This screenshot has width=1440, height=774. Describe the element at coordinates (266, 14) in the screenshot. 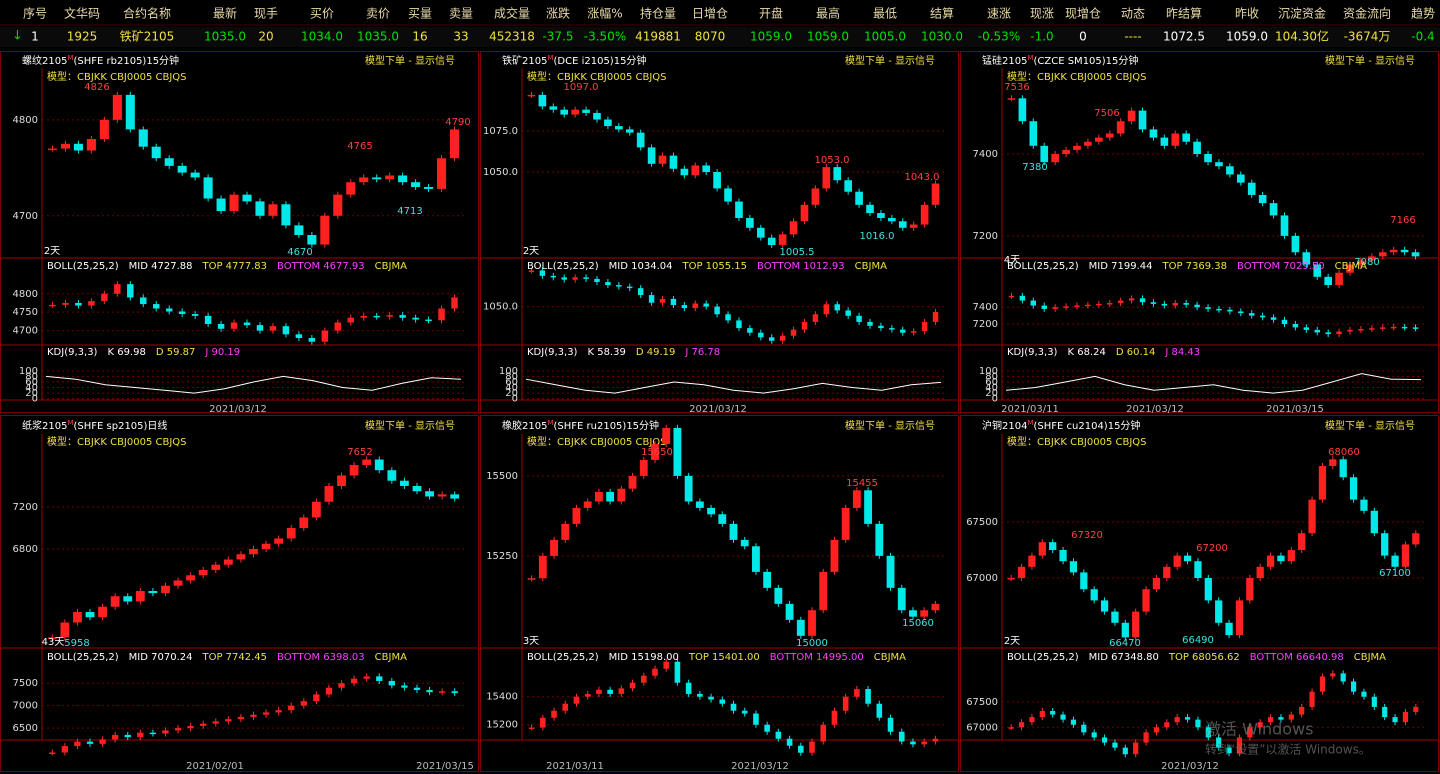

I see `column-header: 现手` at that location.